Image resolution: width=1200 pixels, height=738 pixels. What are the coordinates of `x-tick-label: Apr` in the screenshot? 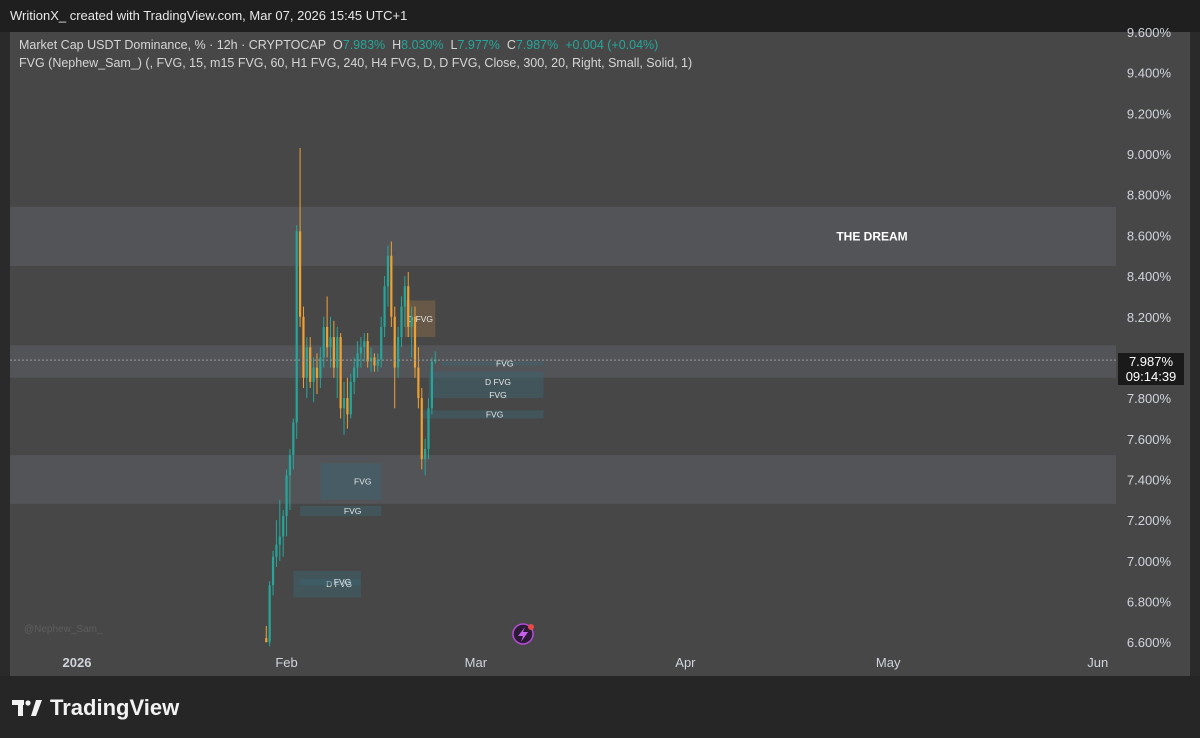 It's located at (685, 662).